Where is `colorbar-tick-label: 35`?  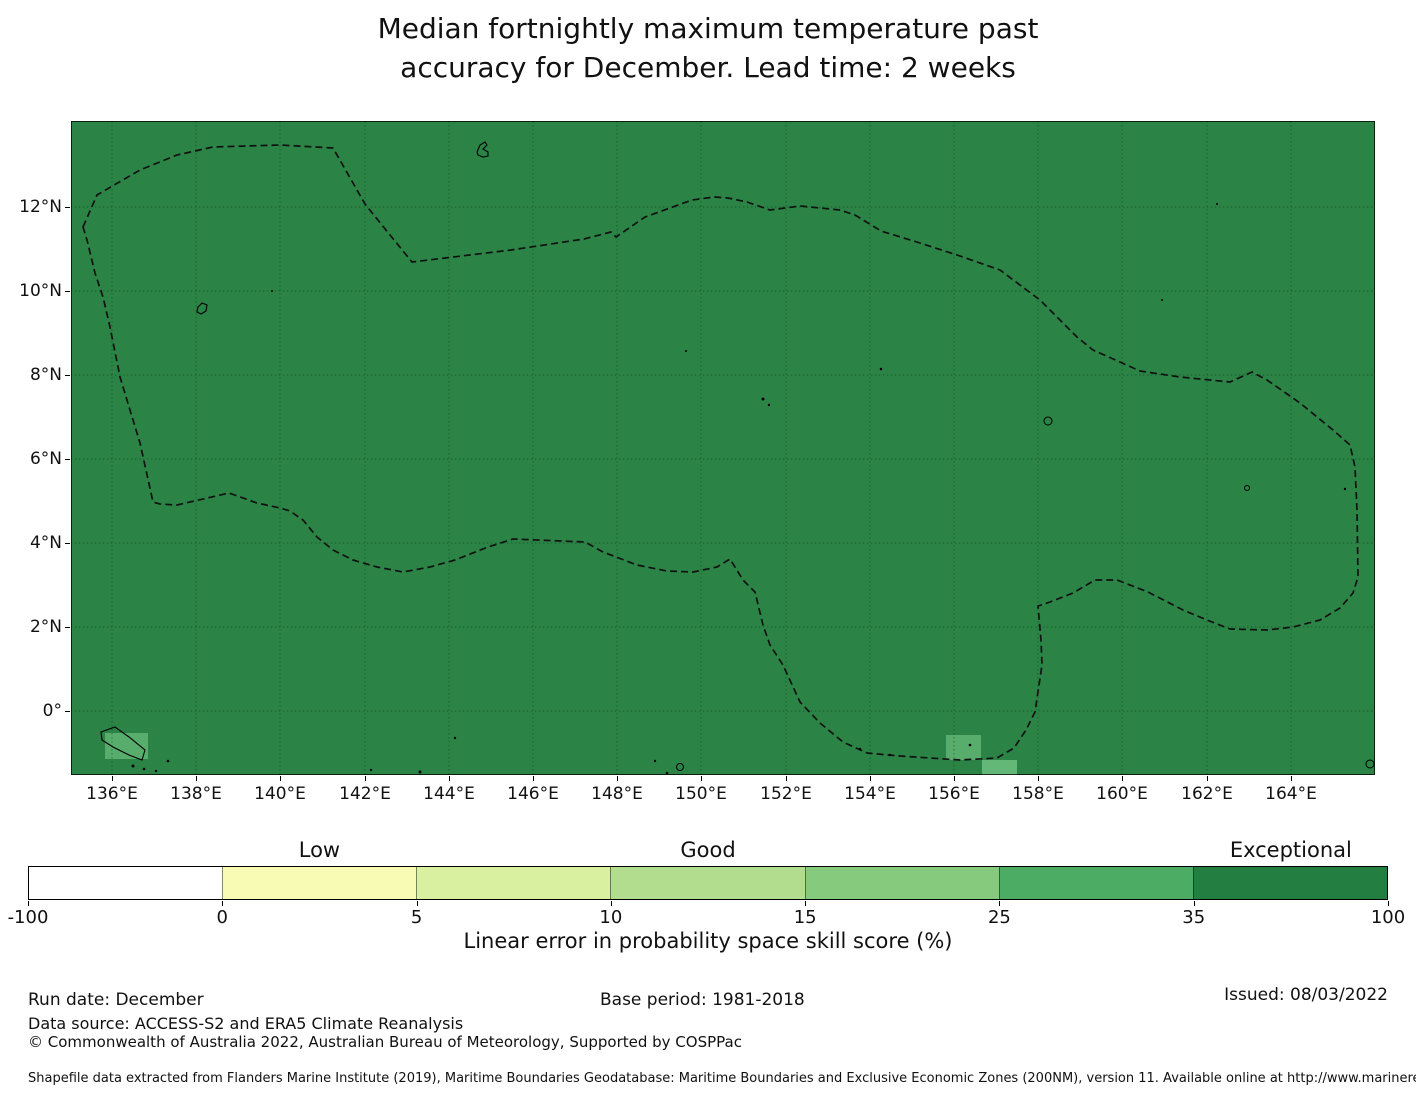 colorbar-tick-label: 35 is located at coordinates (1194, 917).